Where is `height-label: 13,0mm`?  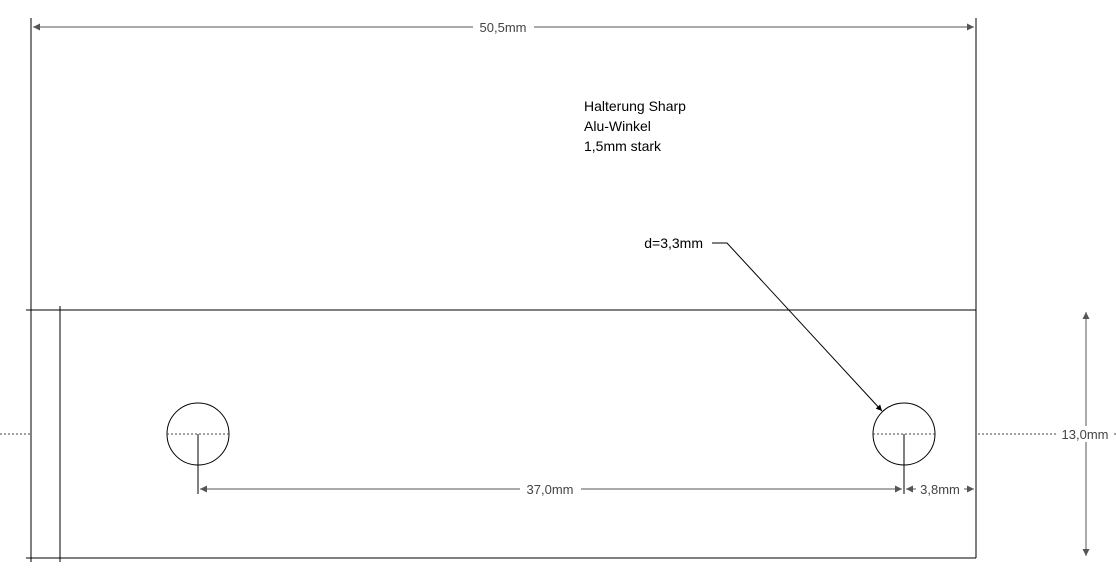 height-label: 13,0mm is located at coordinates (1085, 434).